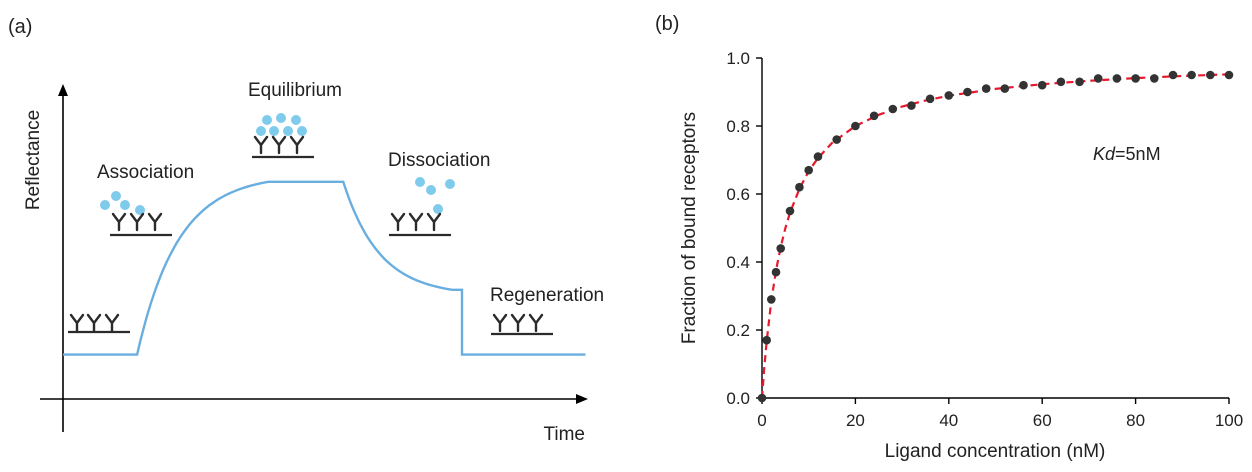 This screenshot has height=472, width=1252. Describe the element at coordinates (145, 172) in the screenshot. I see `phase-label-association: Association` at that location.